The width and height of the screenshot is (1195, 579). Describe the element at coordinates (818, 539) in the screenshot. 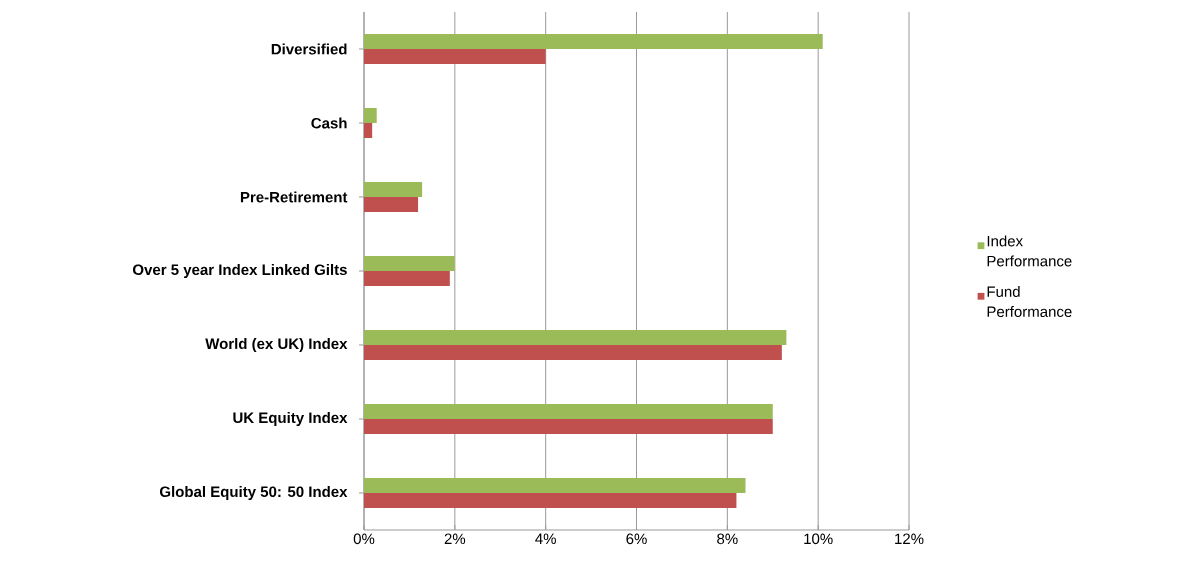

I see `x-tick-label: 10%` at that location.